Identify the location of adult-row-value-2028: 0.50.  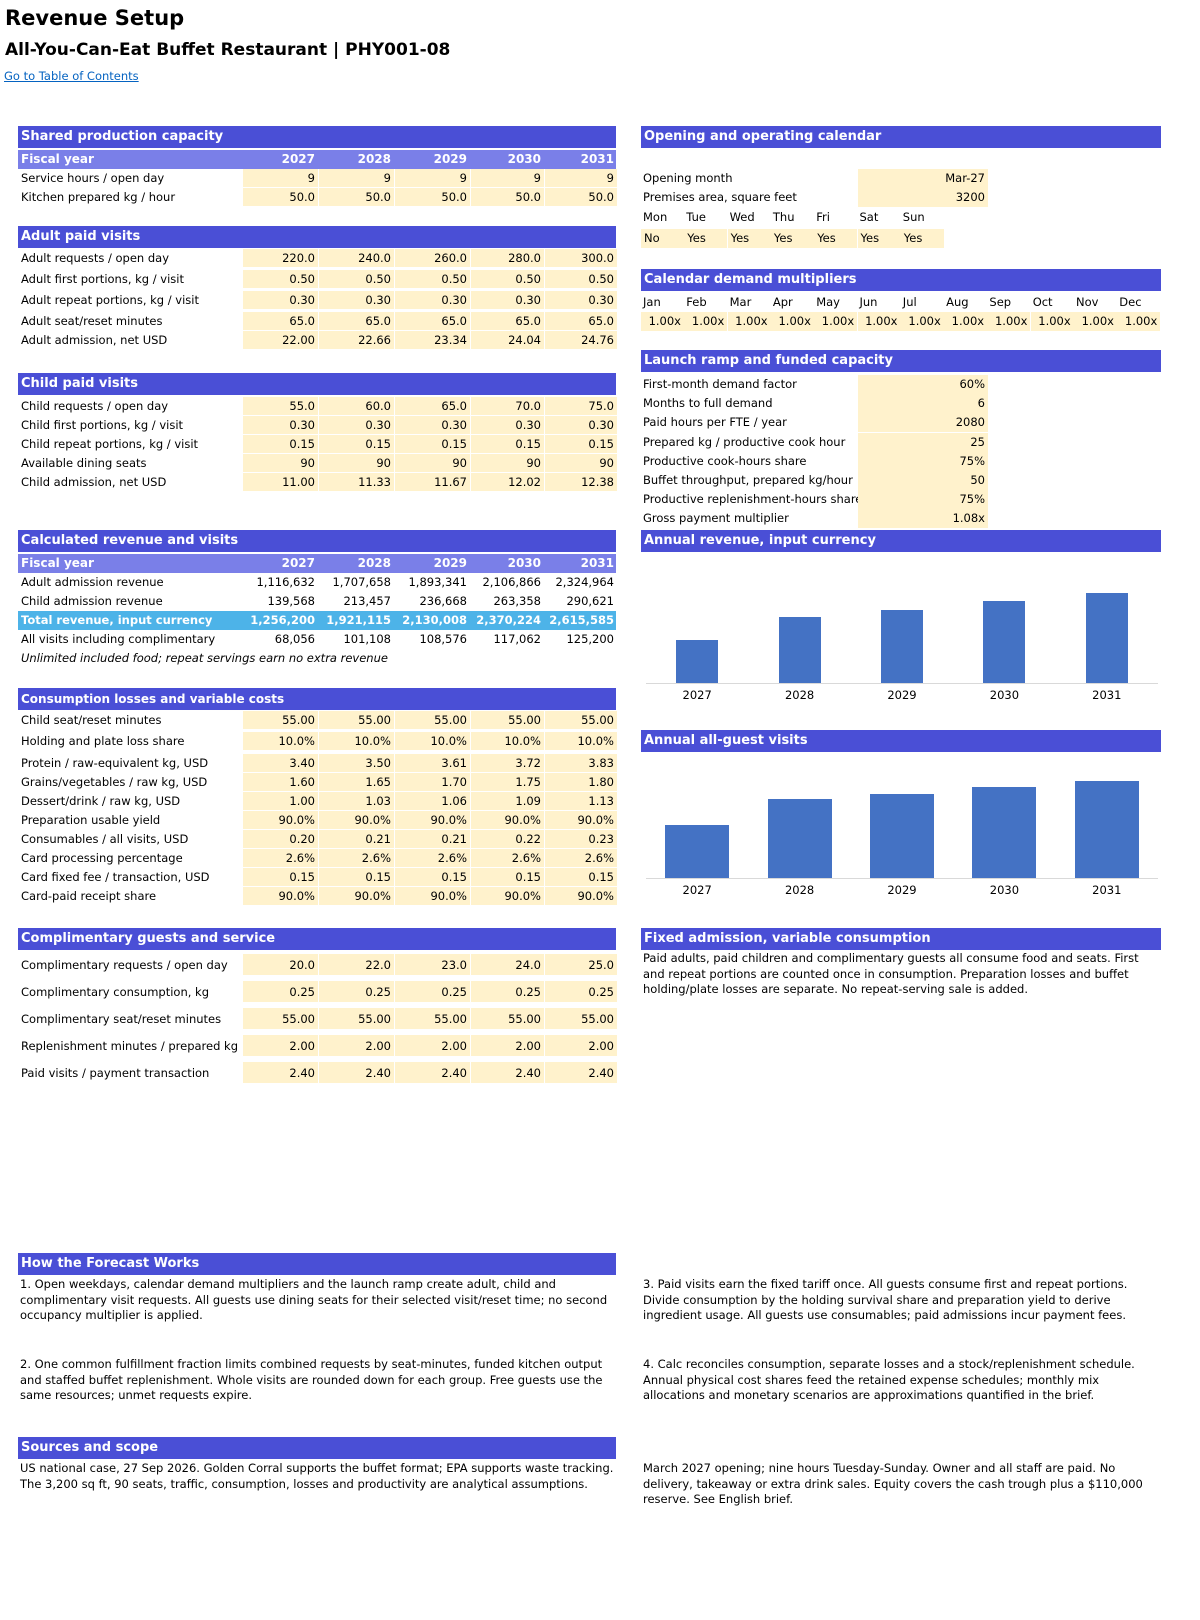
(356, 279).